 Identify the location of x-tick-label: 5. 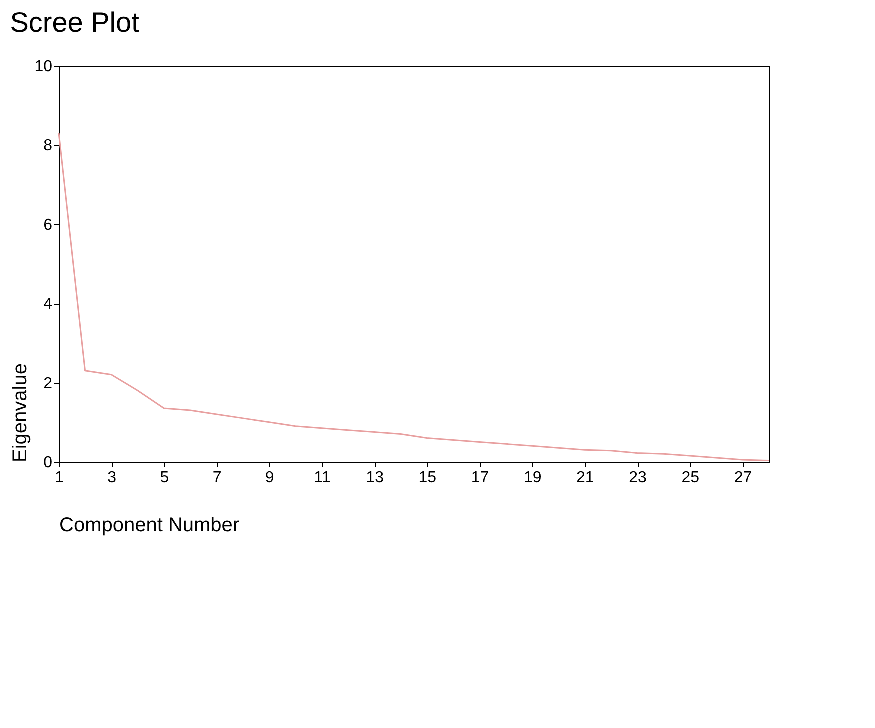
(165, 478).